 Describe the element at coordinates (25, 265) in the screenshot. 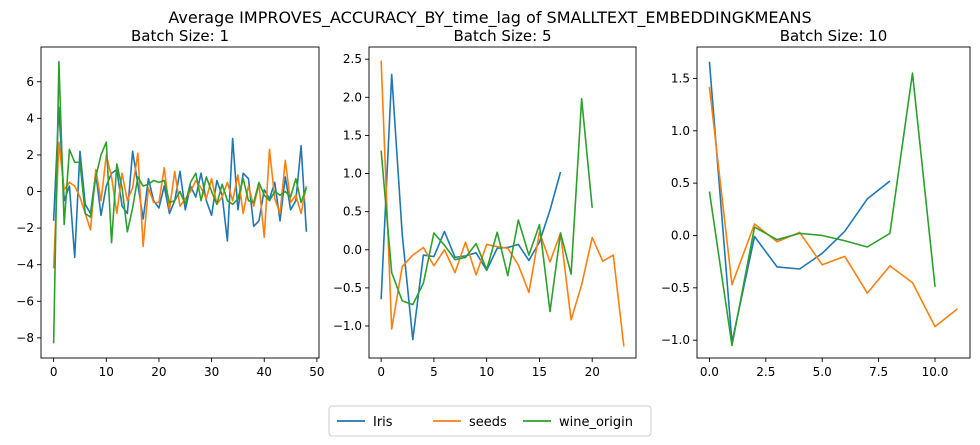

I see `y-tick-label: −4` at that location.